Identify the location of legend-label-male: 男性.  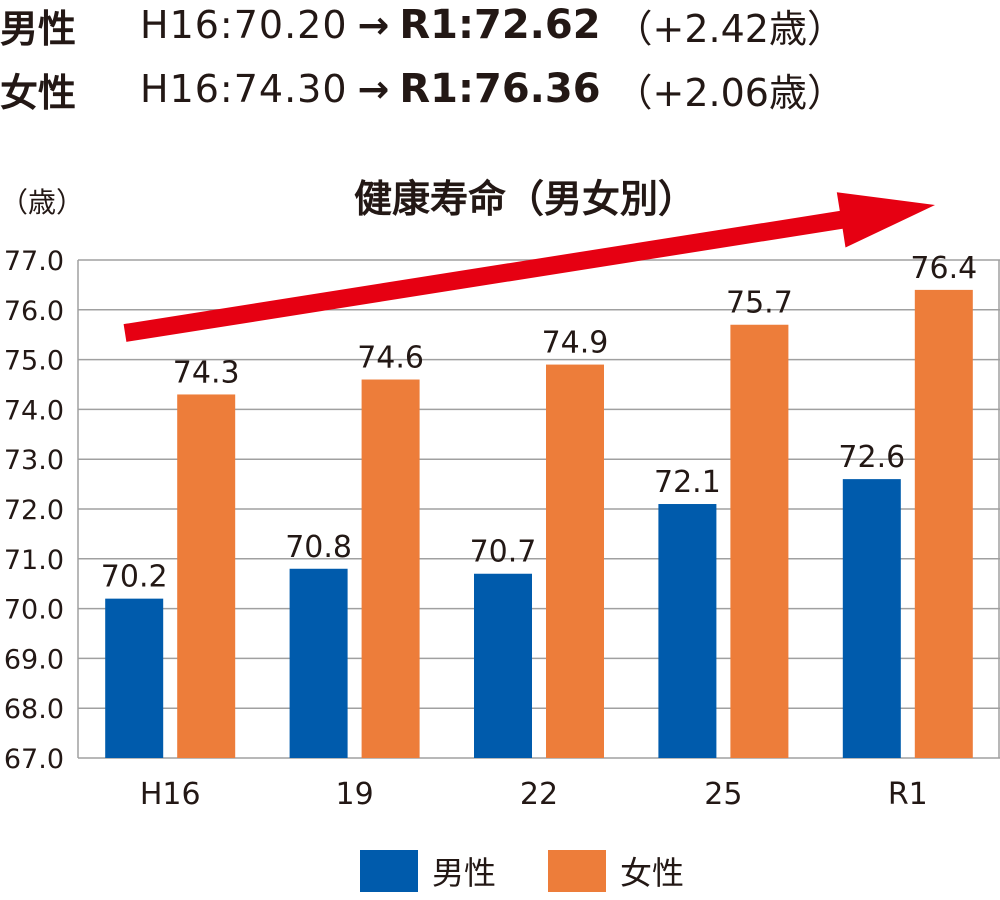
(464, 873).